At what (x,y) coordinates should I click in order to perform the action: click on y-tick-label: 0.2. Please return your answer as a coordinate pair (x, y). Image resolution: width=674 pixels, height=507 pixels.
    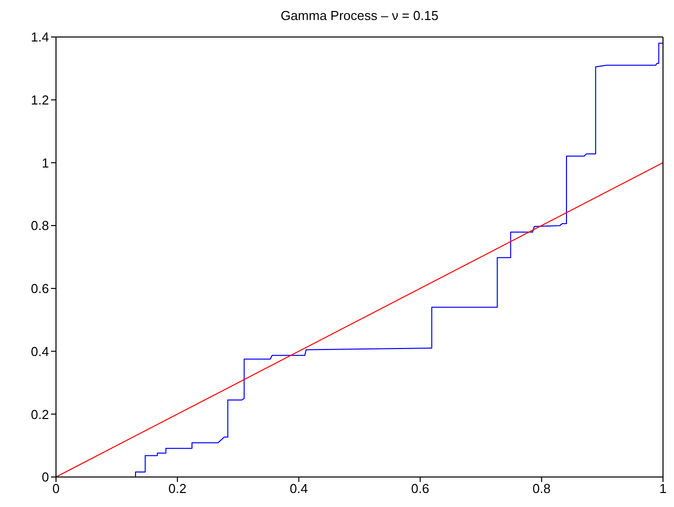
    Looking at the image, I should click on (39, 414).